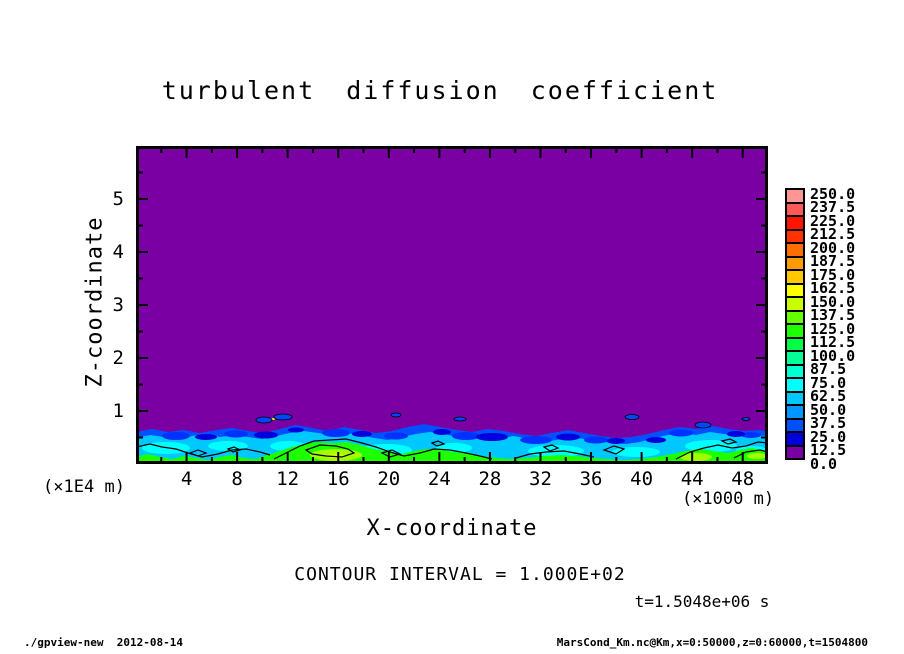  What do you see at coordinates (440, 90) in the screenshot?
I see `chart-title: turbulent diffusion coefficient` at bounding box center [440, 90].